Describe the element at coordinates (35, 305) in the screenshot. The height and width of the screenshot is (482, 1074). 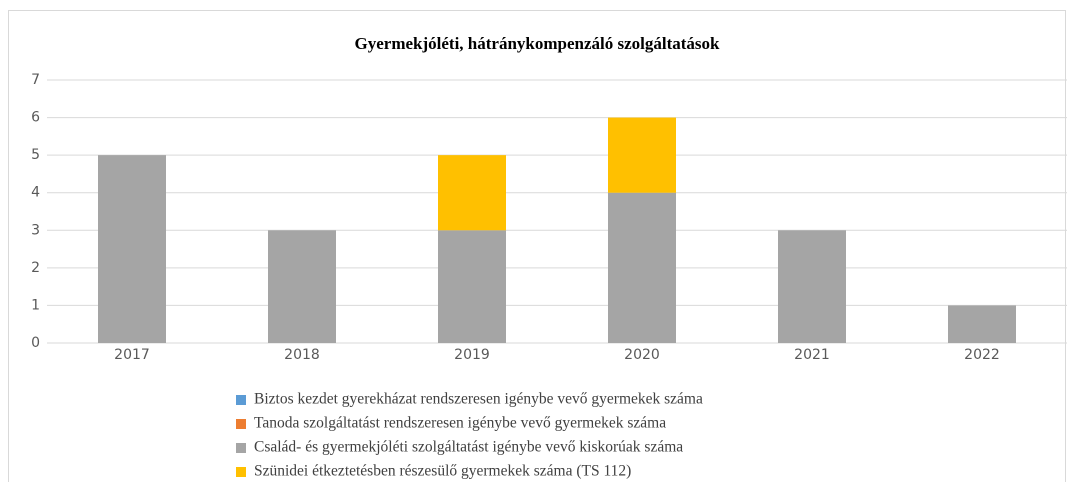
I see `y-tick-label: 1` at that location.